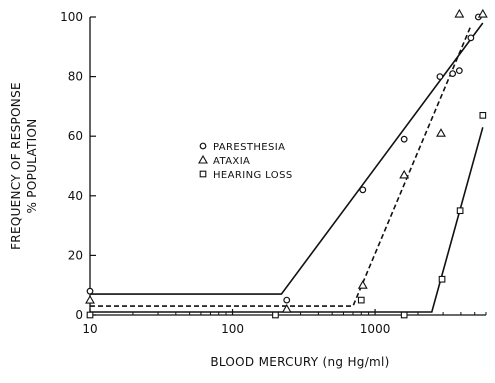  What do you see at coordinates (299, 362) in the screenshot?
I see `x-axis-label: BLOOD MERCURY (ng Hg/ml)` at bounding box center [299, 362].